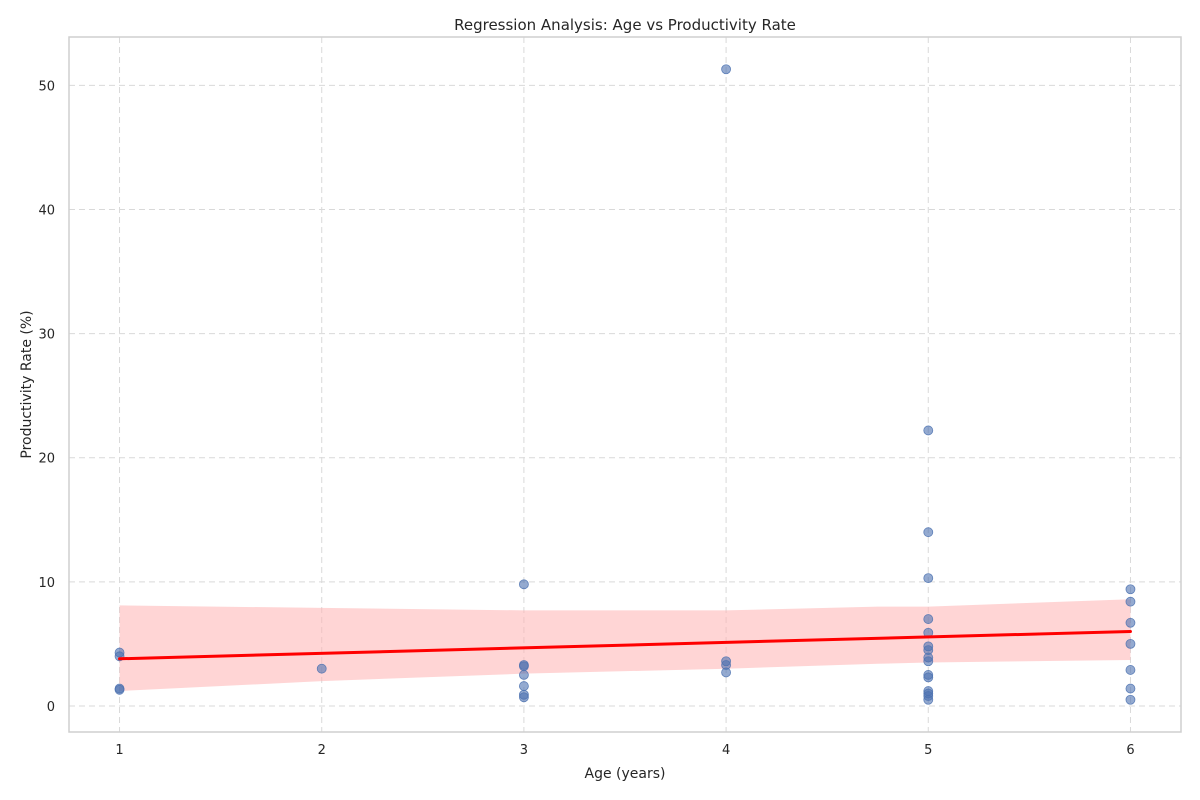 This screenshot has width=1200, height=800. Describe the element at coordinates (46, 397) in the screenshot. I see `y-axis-ticks: 0 10 20 30 40 50` at that location.